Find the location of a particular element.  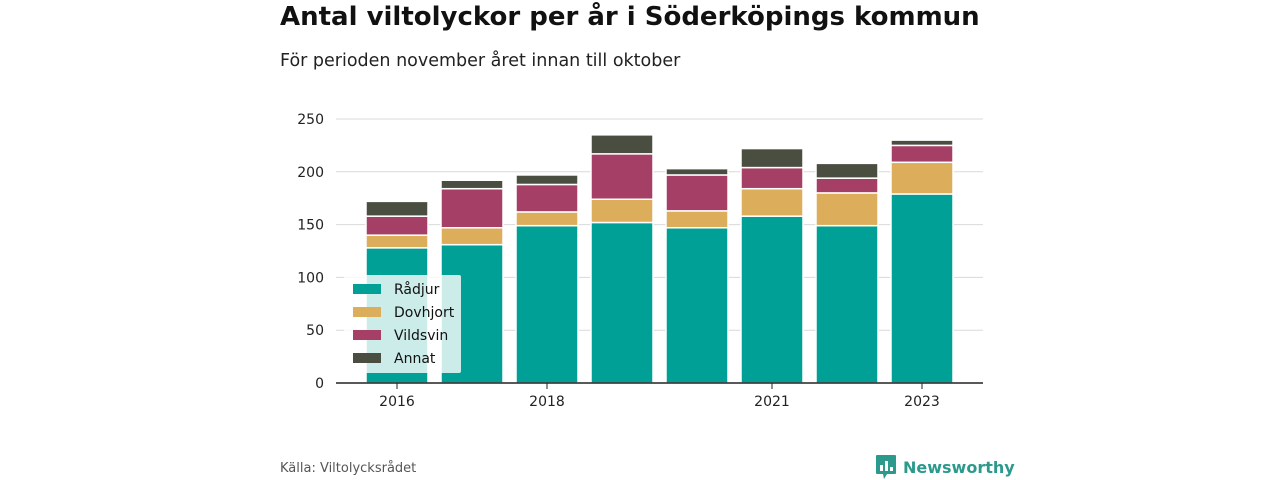

y-tick-label: 50 is located at coordinates (315, 331).